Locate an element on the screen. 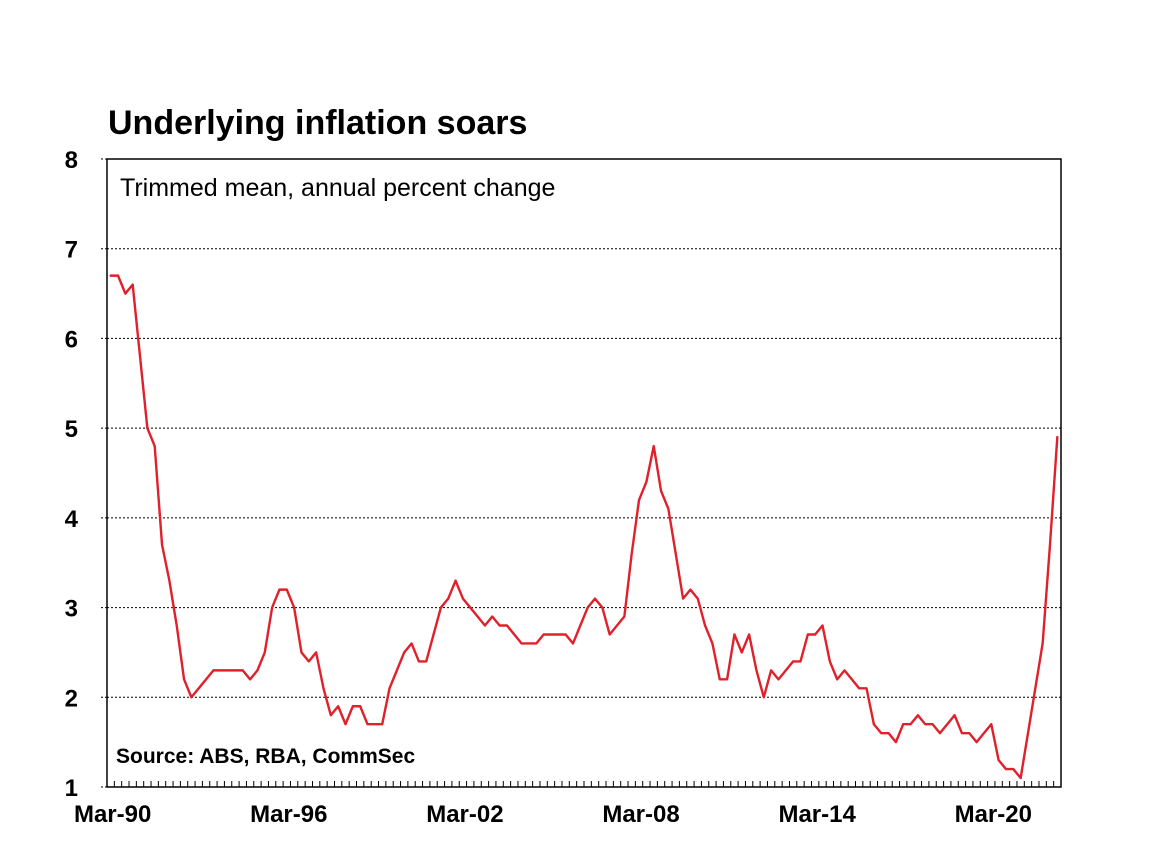  y-tick-label-6: 6 is located at coordinates (71, 339).